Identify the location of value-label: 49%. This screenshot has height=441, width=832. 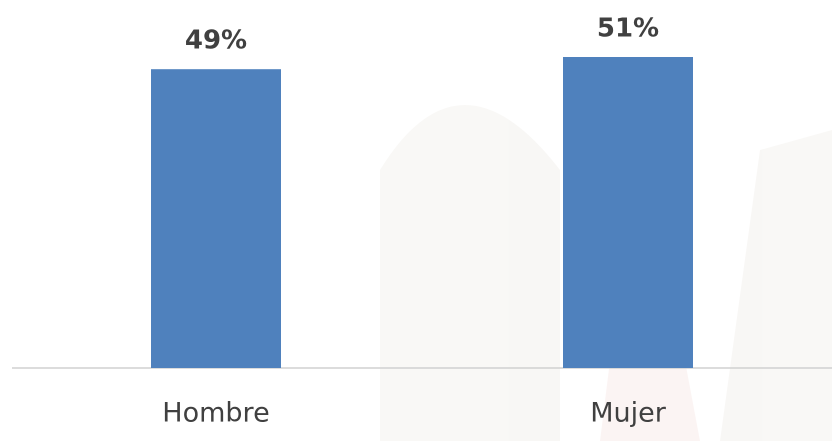
(216, 41).